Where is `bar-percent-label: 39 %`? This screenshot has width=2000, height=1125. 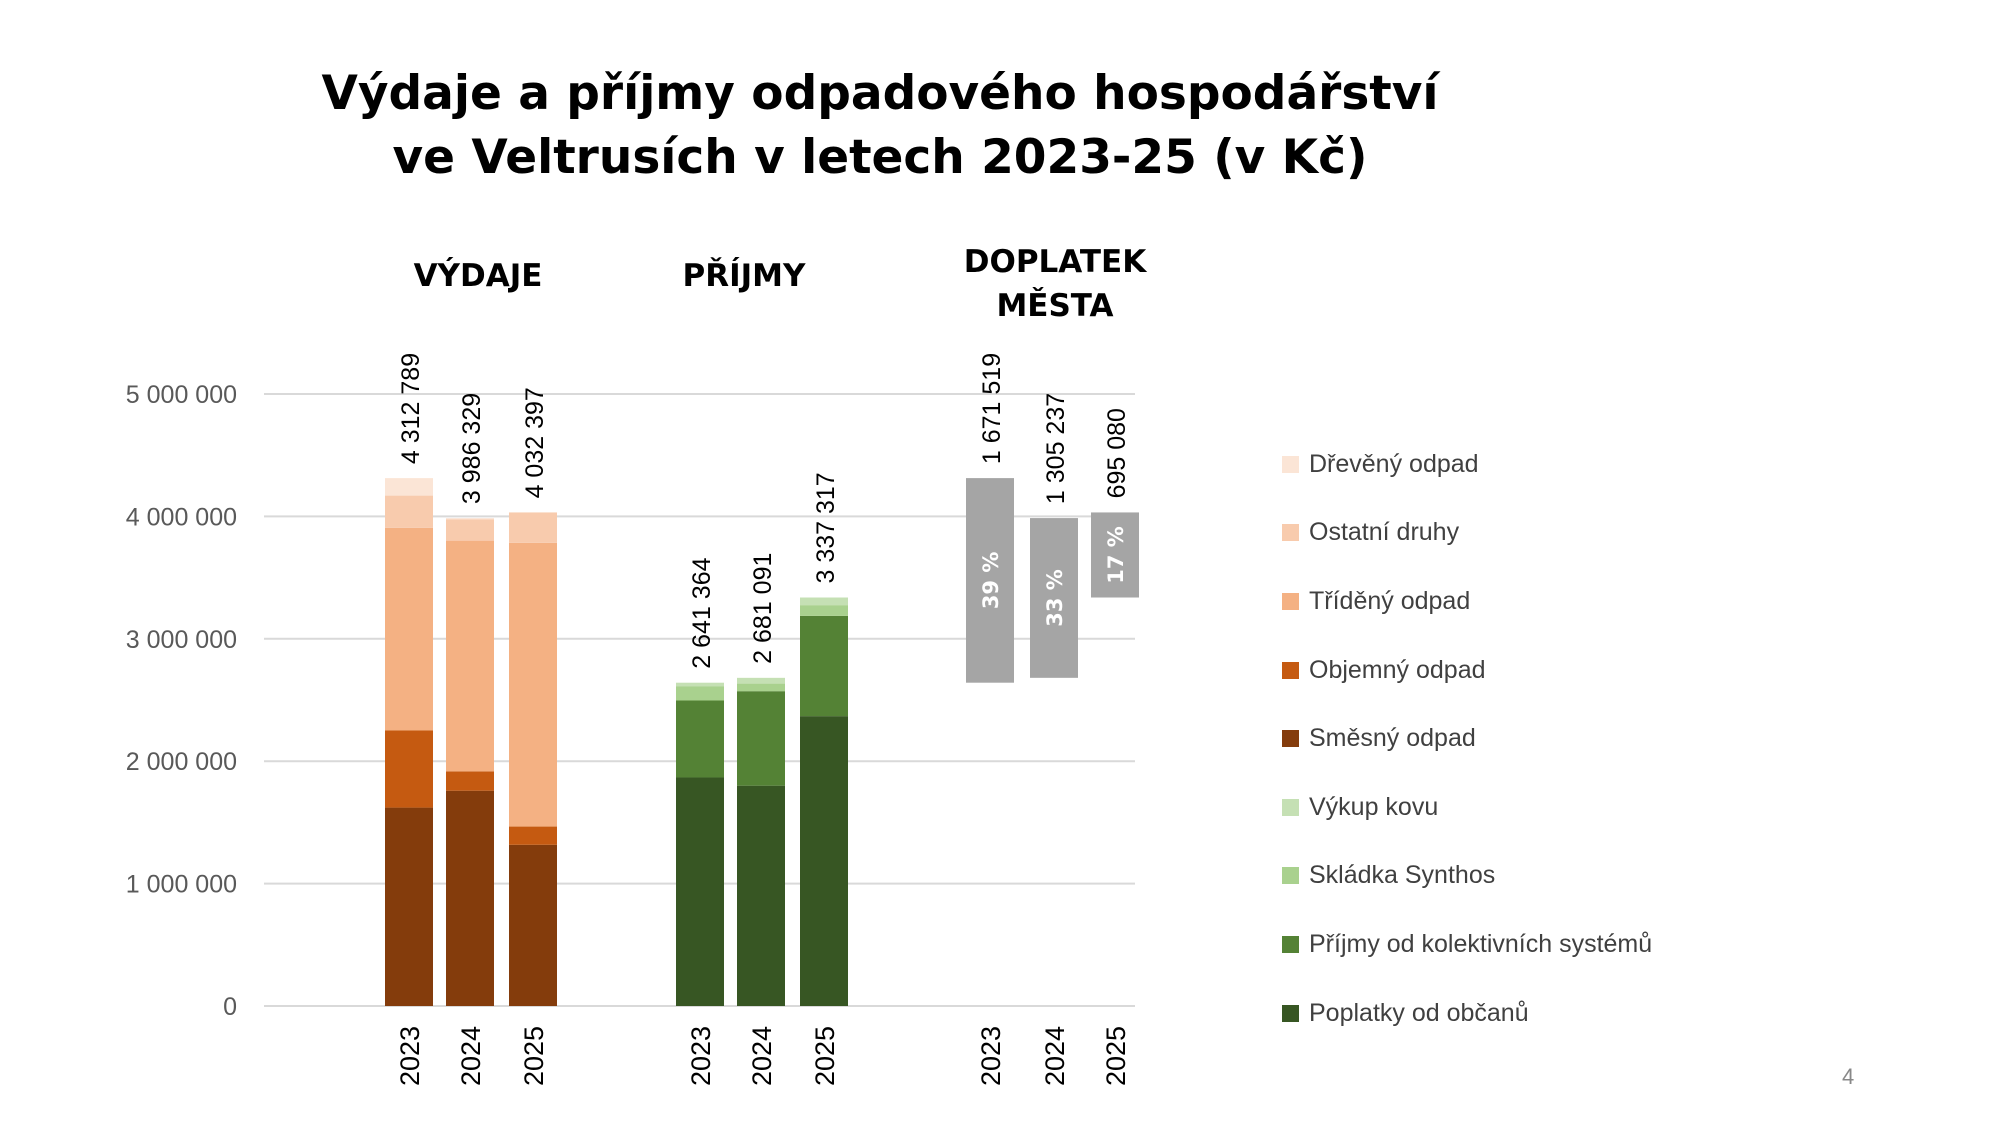
bar-percent-label: 39 % is located at coordinates (991, 581).